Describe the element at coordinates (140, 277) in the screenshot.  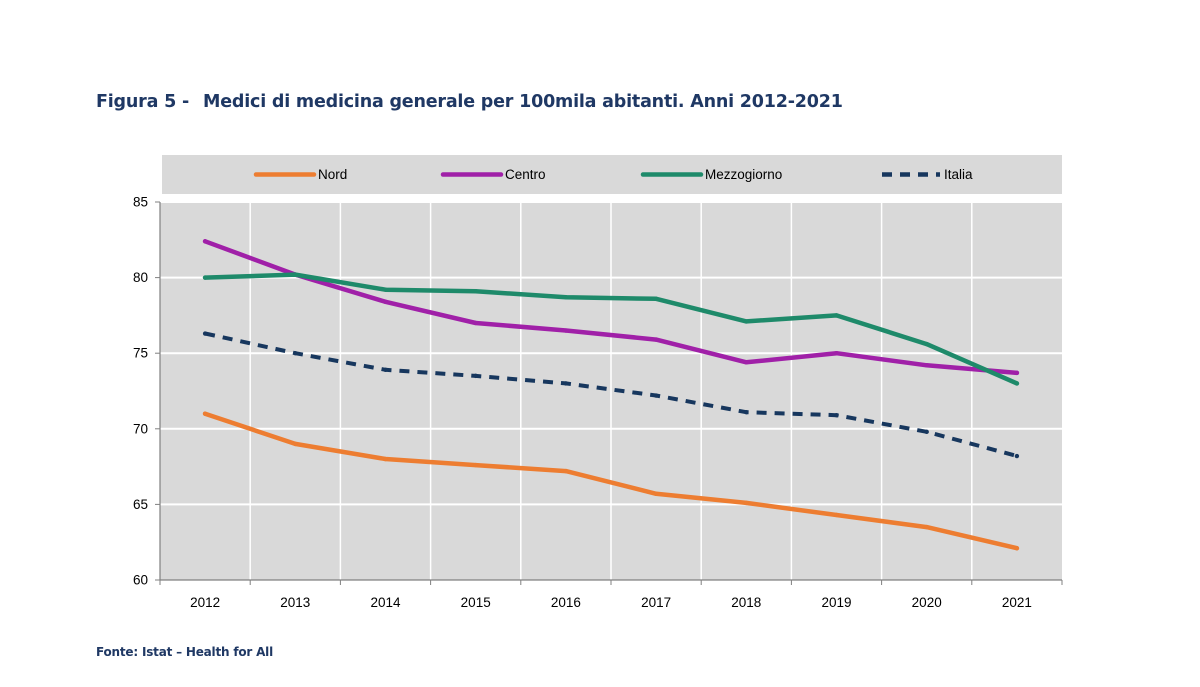
I see `y-tick-label: 80` at that location.